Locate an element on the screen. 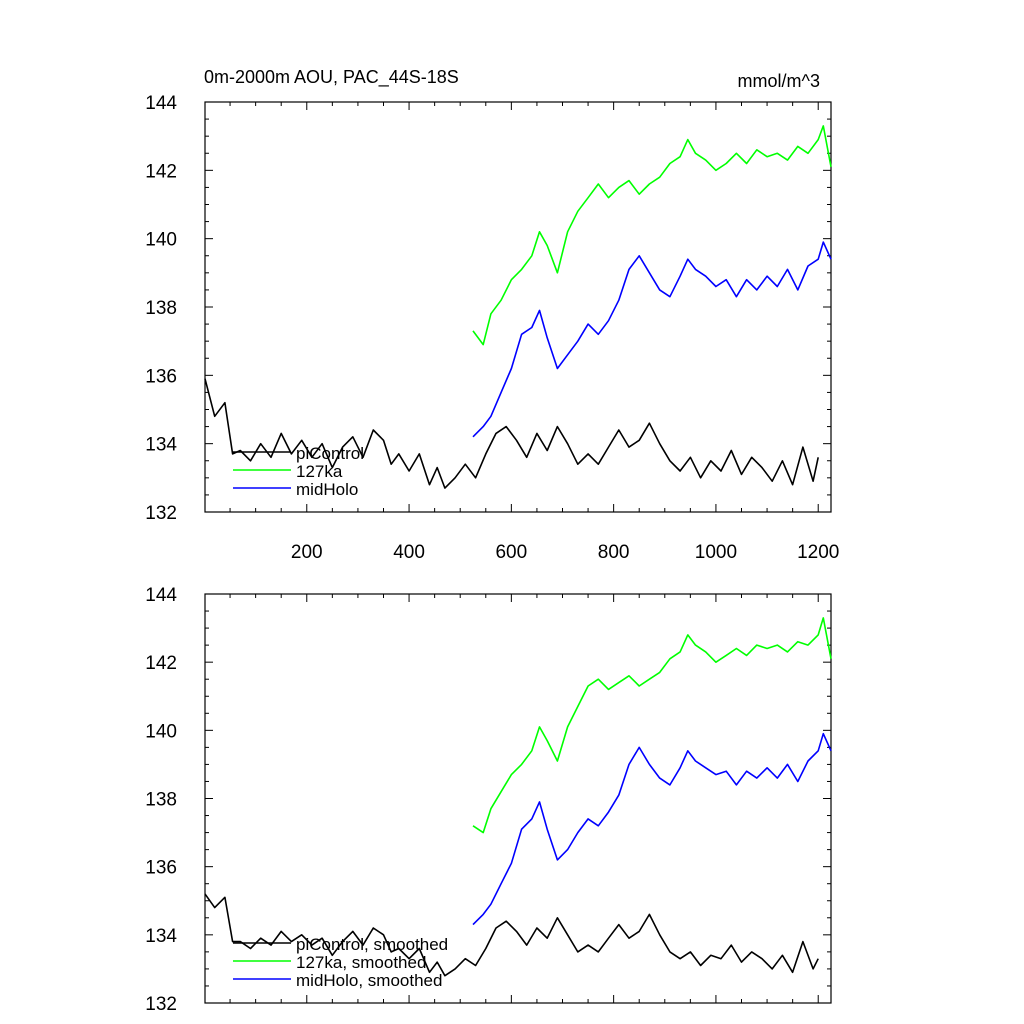 Image resolution: width=1024 pixels, height=1024 pixels. x-tick-label: 800 is located at coordinates (614, 552).